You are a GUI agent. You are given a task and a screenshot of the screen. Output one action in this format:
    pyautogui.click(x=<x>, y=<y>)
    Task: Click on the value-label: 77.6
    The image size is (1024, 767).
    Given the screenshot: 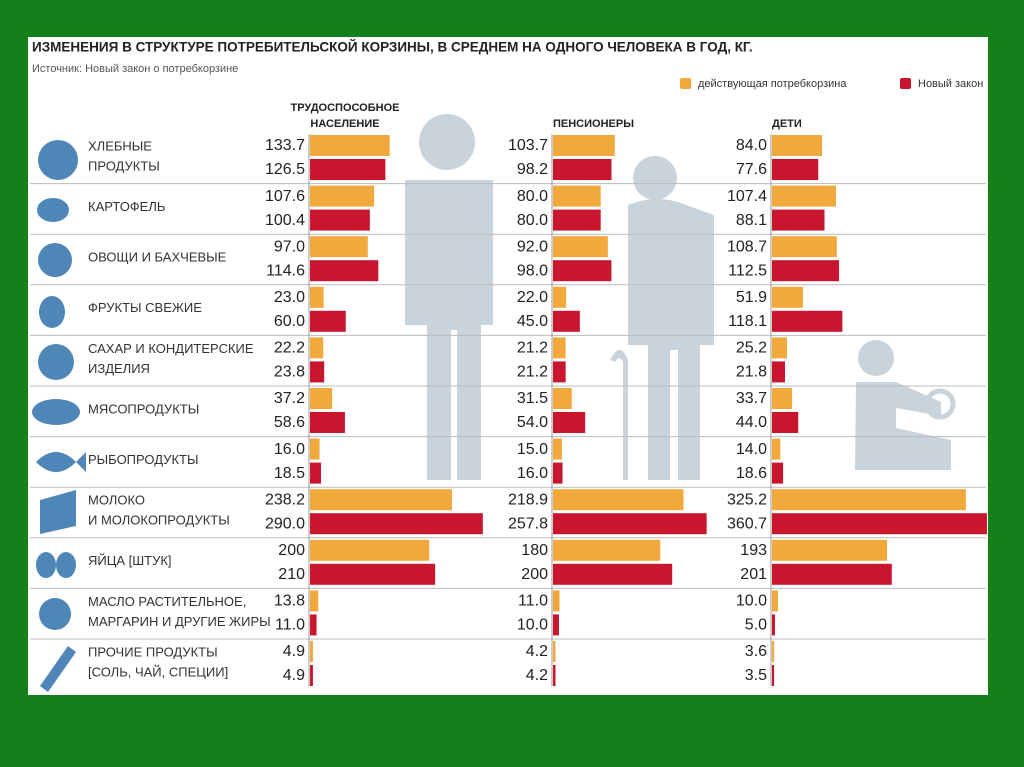 What is the action you would take?
    pyautogui.click(x=751, y=169)
    